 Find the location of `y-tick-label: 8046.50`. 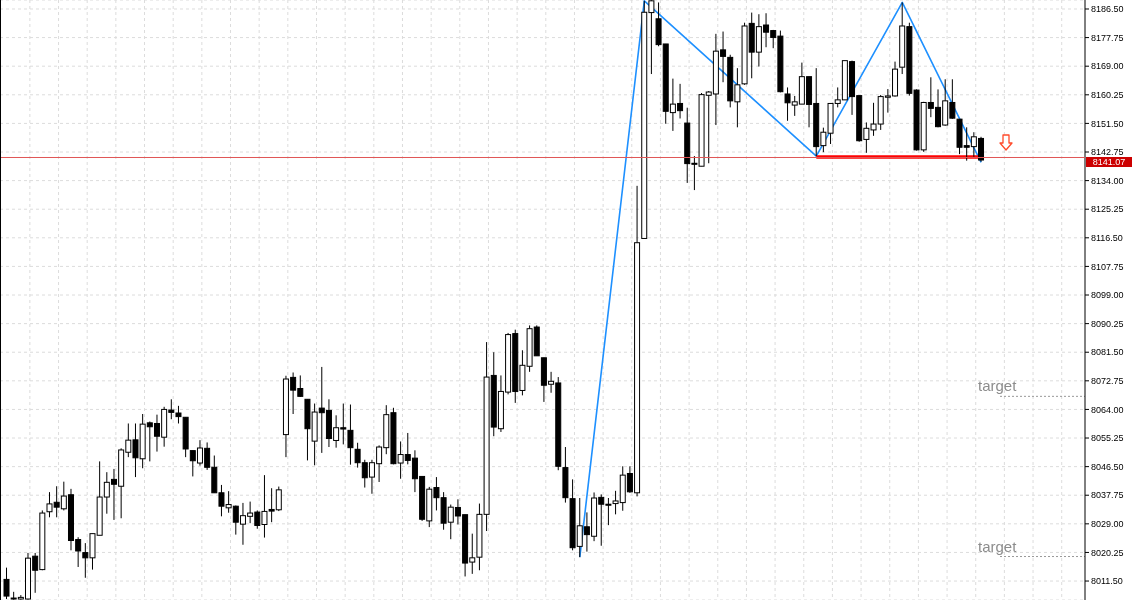

y-tick-label: 8046.50 is located at coordinates (1107, 466).